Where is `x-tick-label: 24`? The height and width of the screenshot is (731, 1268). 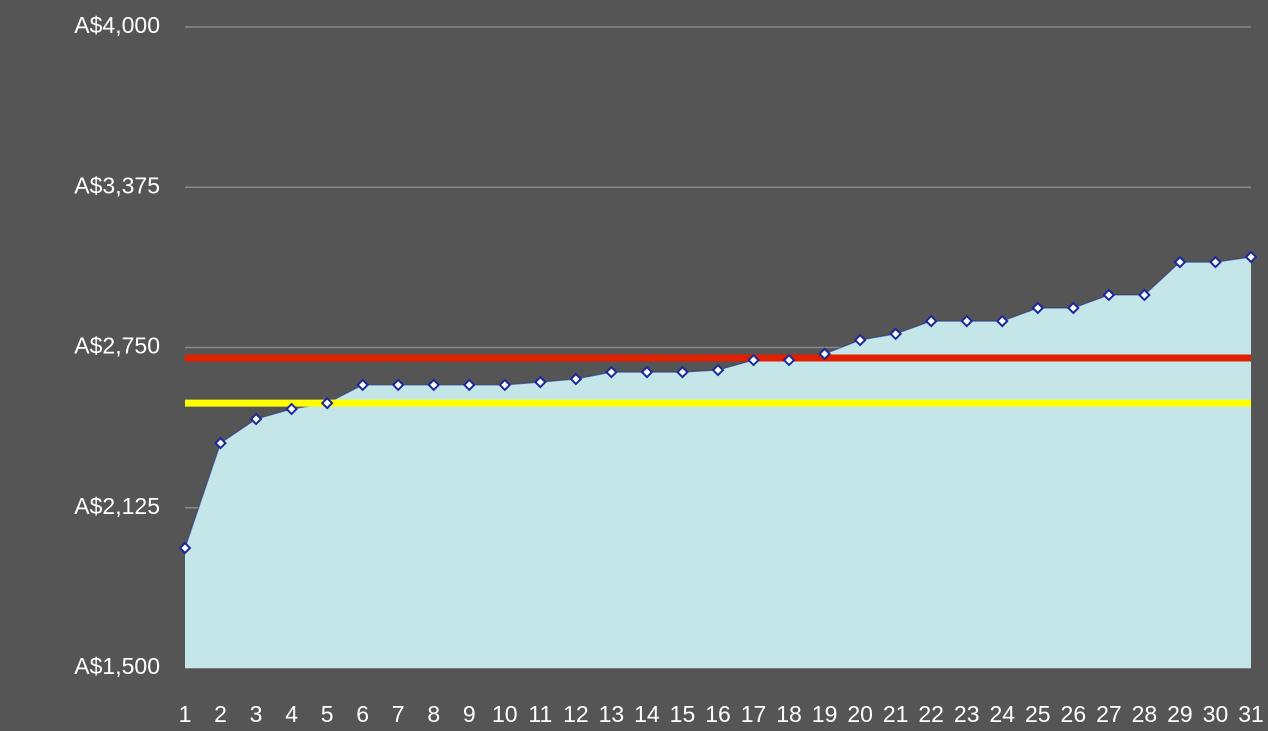
x-tick-label: 24 is located at coordinates (1002, 714).